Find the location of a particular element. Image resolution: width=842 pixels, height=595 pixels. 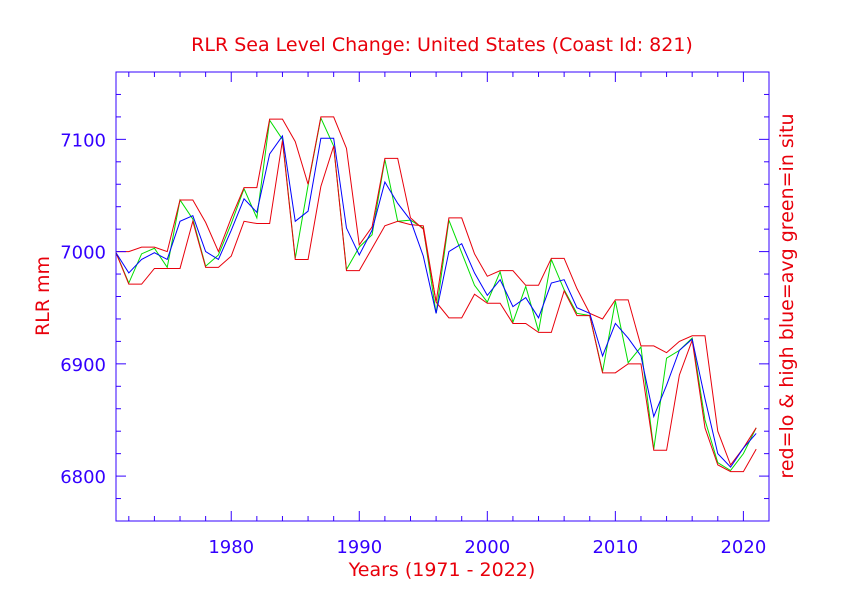

y-tick-label: 6800 is located at coordinates (83, 477).